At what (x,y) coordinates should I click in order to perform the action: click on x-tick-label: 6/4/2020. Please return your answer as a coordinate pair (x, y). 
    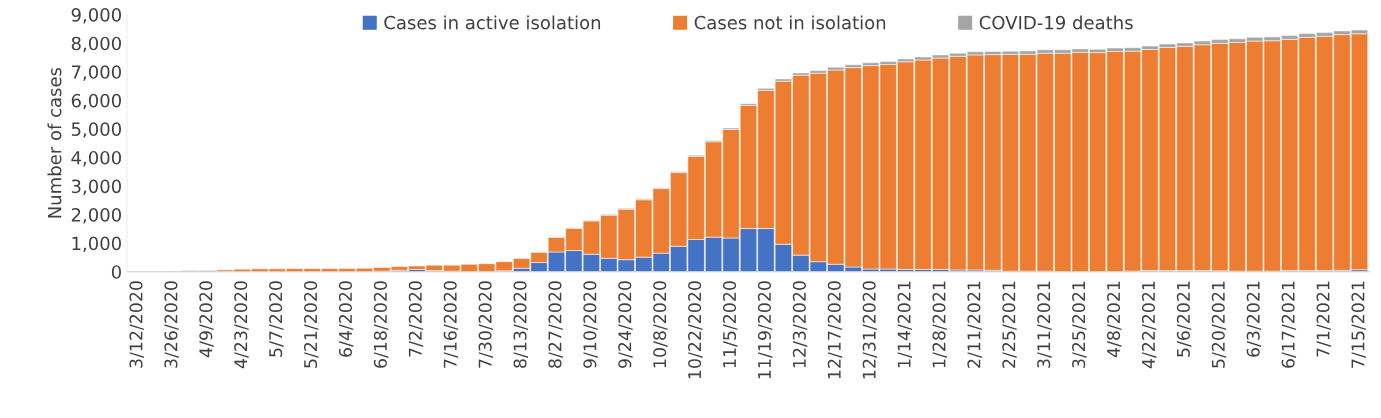
    Looking at the image, I should click on (346, 319).